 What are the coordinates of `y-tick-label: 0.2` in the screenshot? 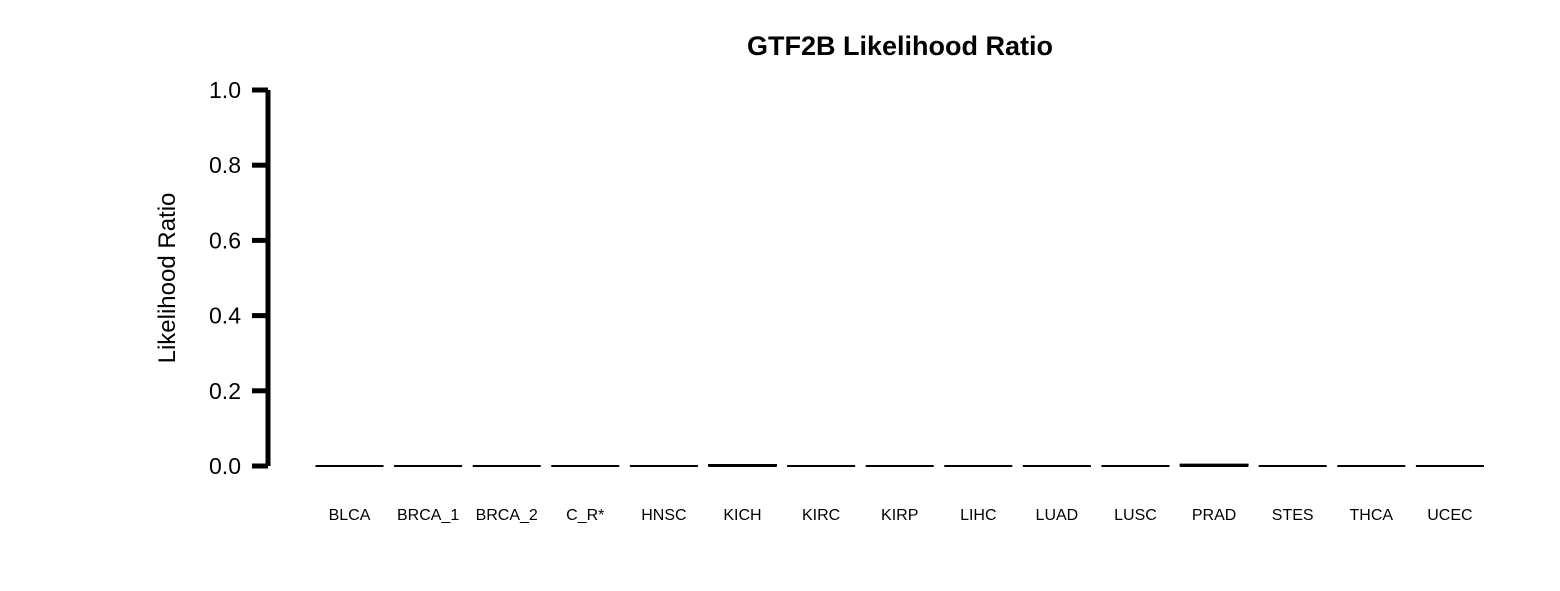 It's located at (225, 391).